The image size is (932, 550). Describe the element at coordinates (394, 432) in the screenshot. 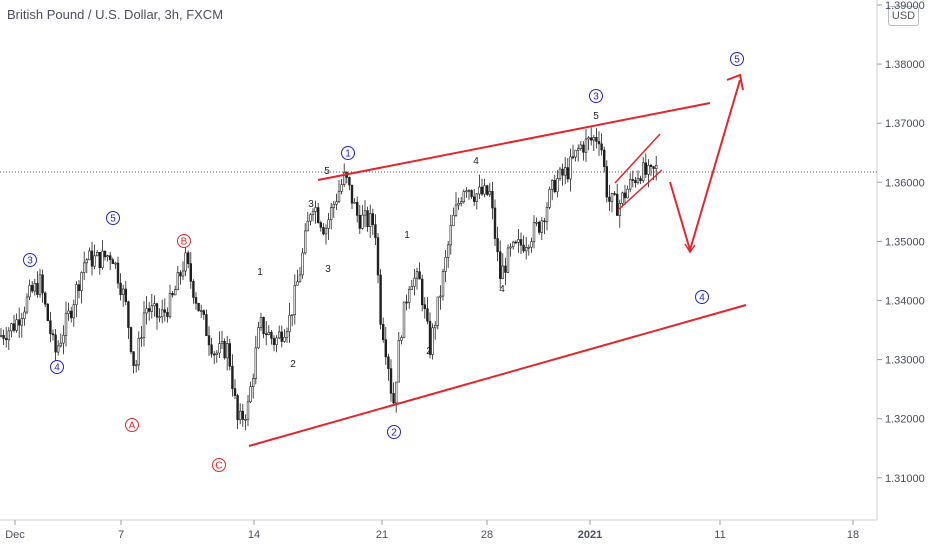

I see `wave-label-blue: 2` at that location.